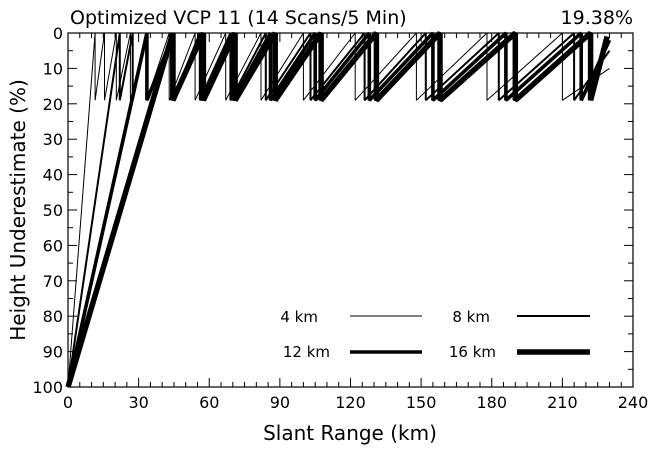  What do you see at coordinates (53, 139) in the screenshot?
I see `y-tick-label: 30` at bounding box center [53, 139].